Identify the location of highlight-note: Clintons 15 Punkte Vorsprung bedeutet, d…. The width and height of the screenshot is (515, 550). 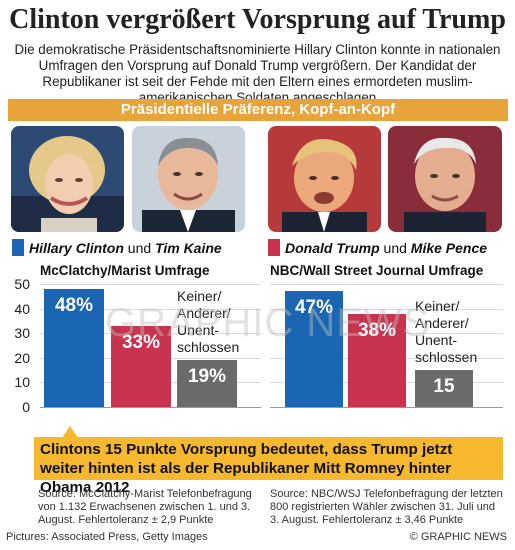
(268, 466).